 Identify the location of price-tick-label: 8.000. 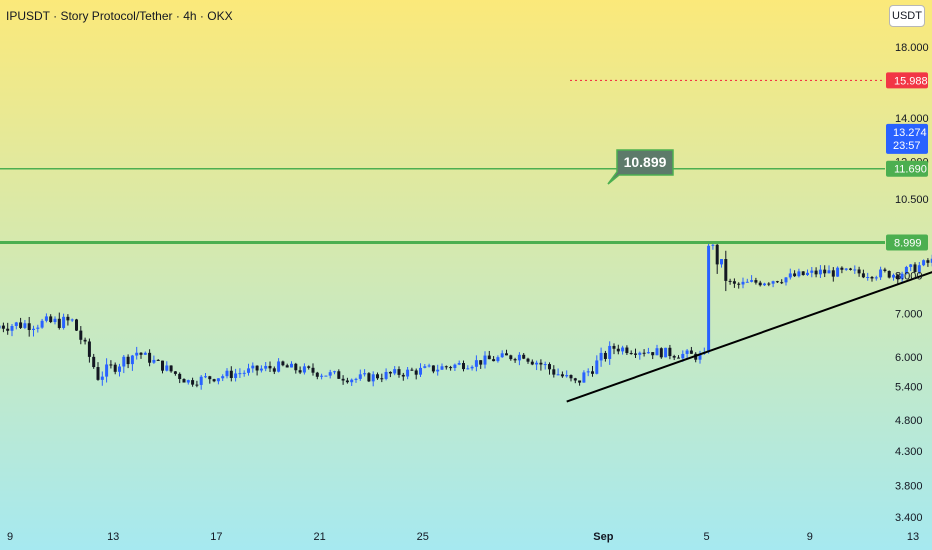
(909, 277).